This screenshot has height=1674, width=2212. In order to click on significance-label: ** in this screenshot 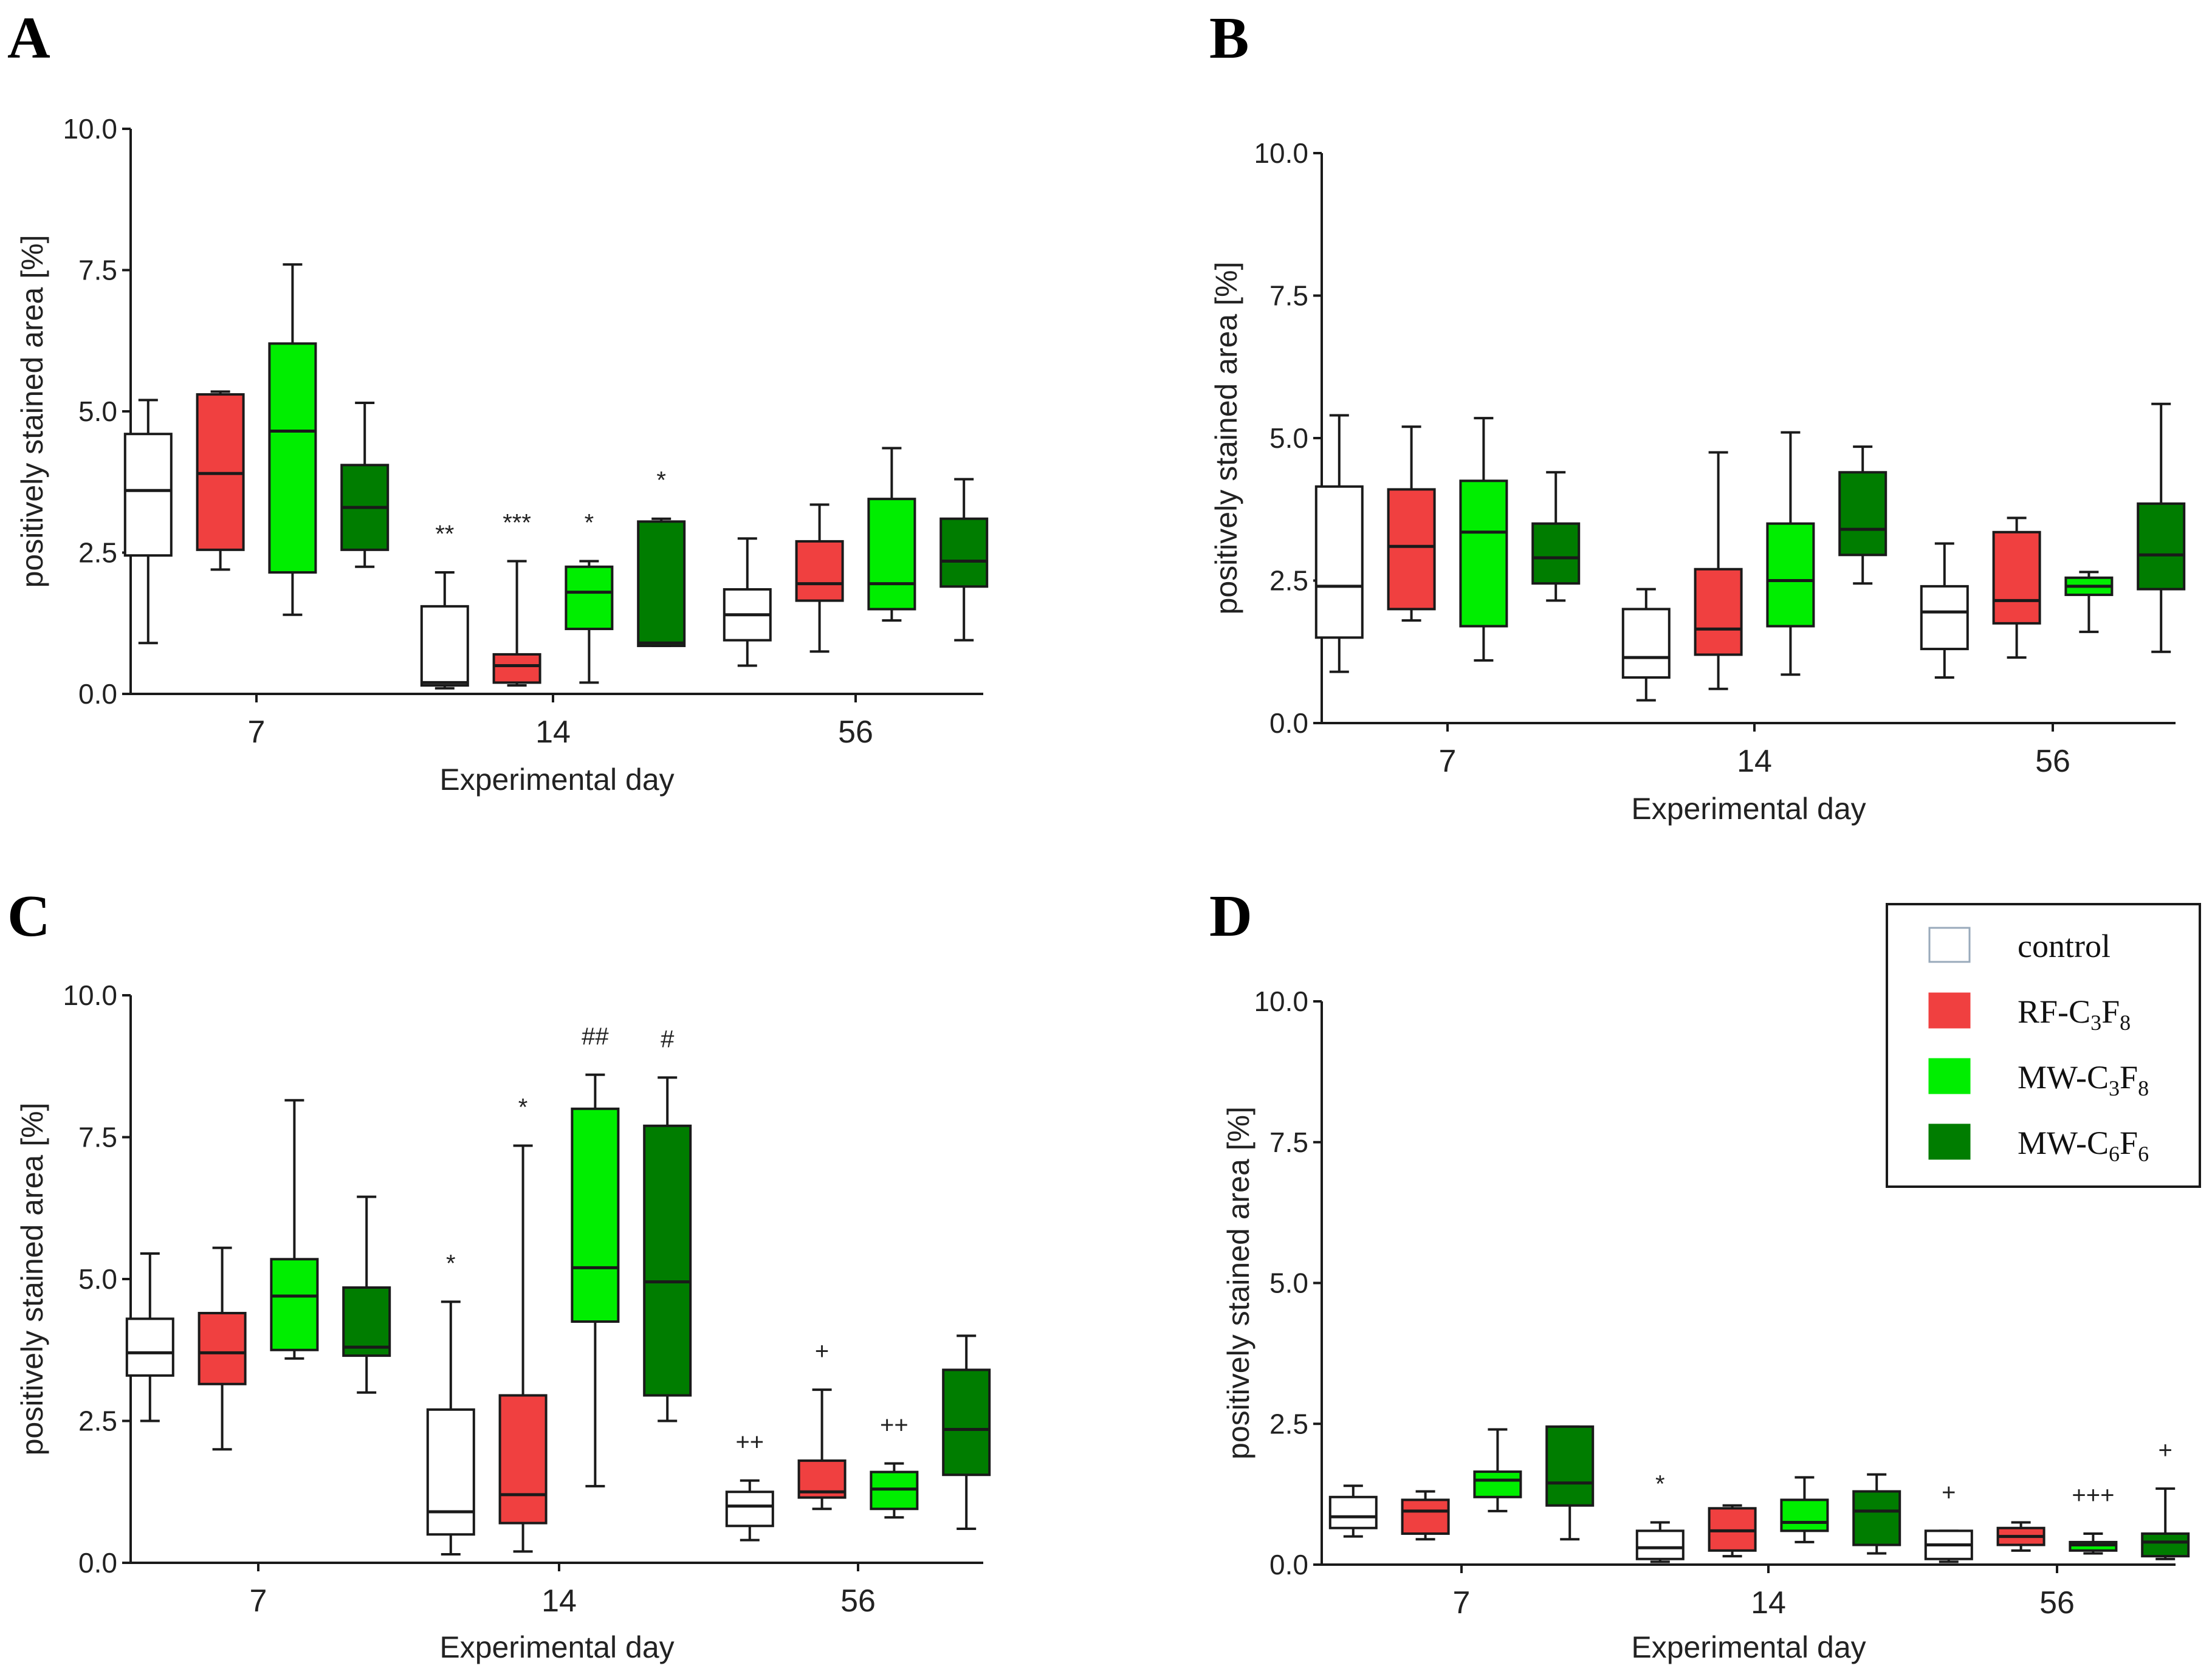, I will do `click(444, 534)`.